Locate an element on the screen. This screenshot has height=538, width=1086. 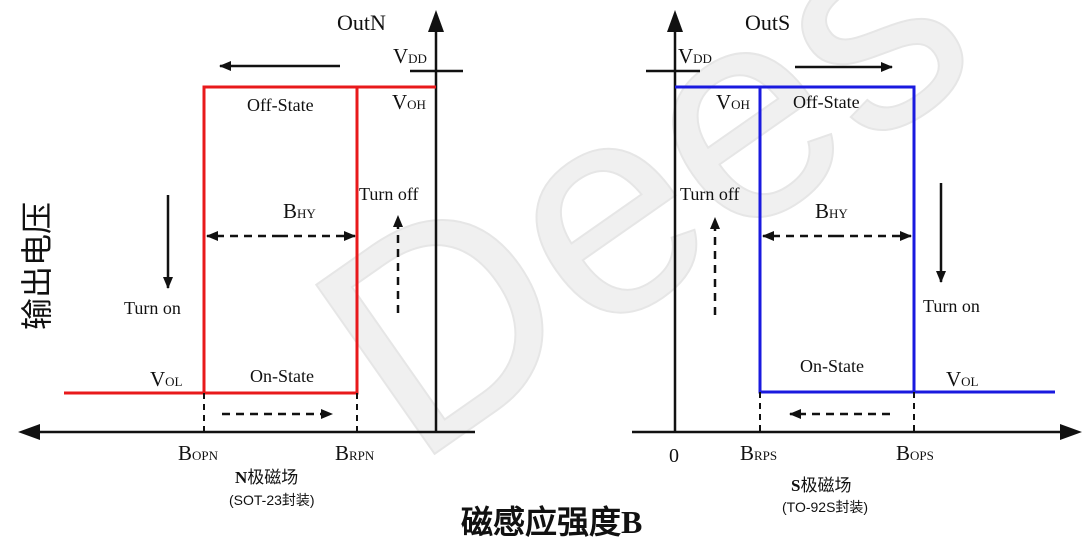
south-off-state-label: Off-State is located at coordinates (826, 102).